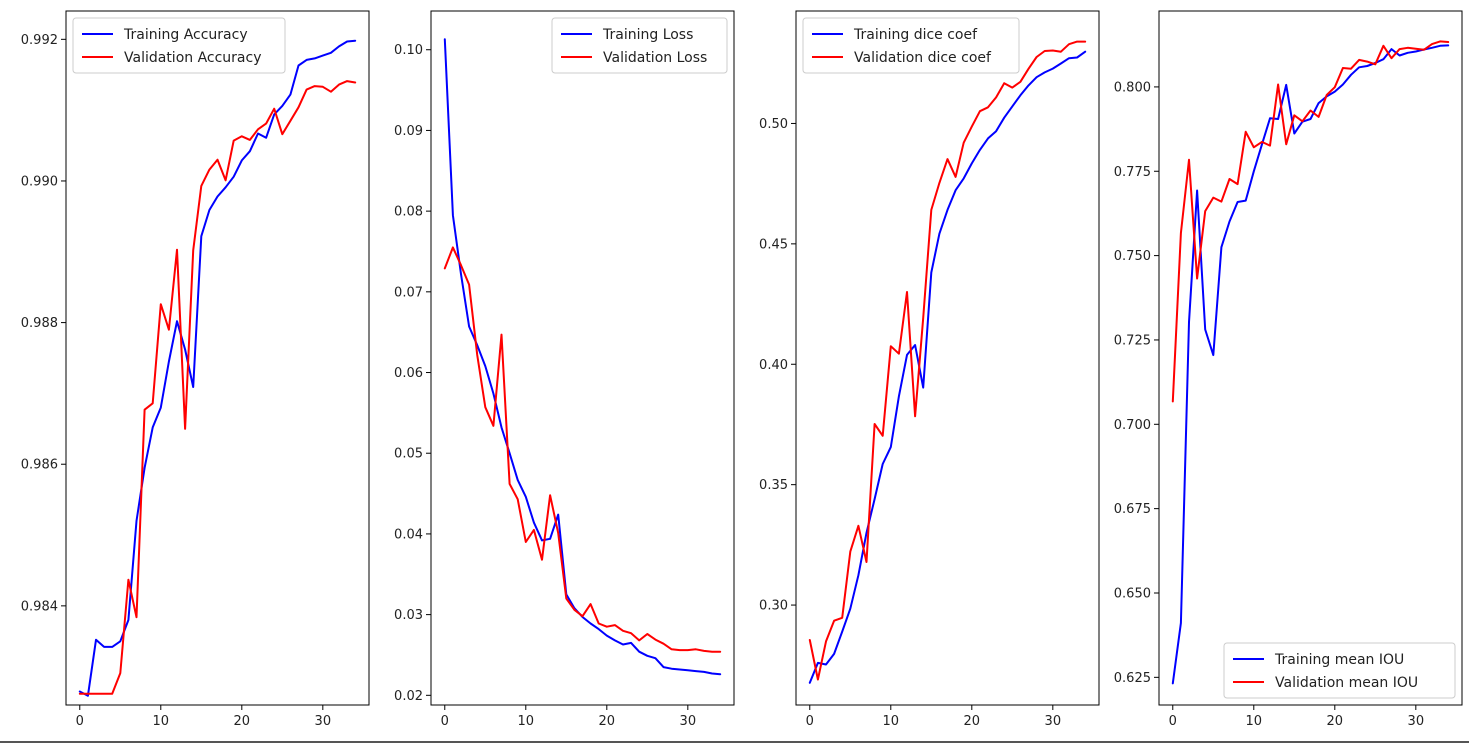 This screenshot has height=743, width=1469. I want to click on mean-iou-x-tick-label: 30, so click(1416, 721).